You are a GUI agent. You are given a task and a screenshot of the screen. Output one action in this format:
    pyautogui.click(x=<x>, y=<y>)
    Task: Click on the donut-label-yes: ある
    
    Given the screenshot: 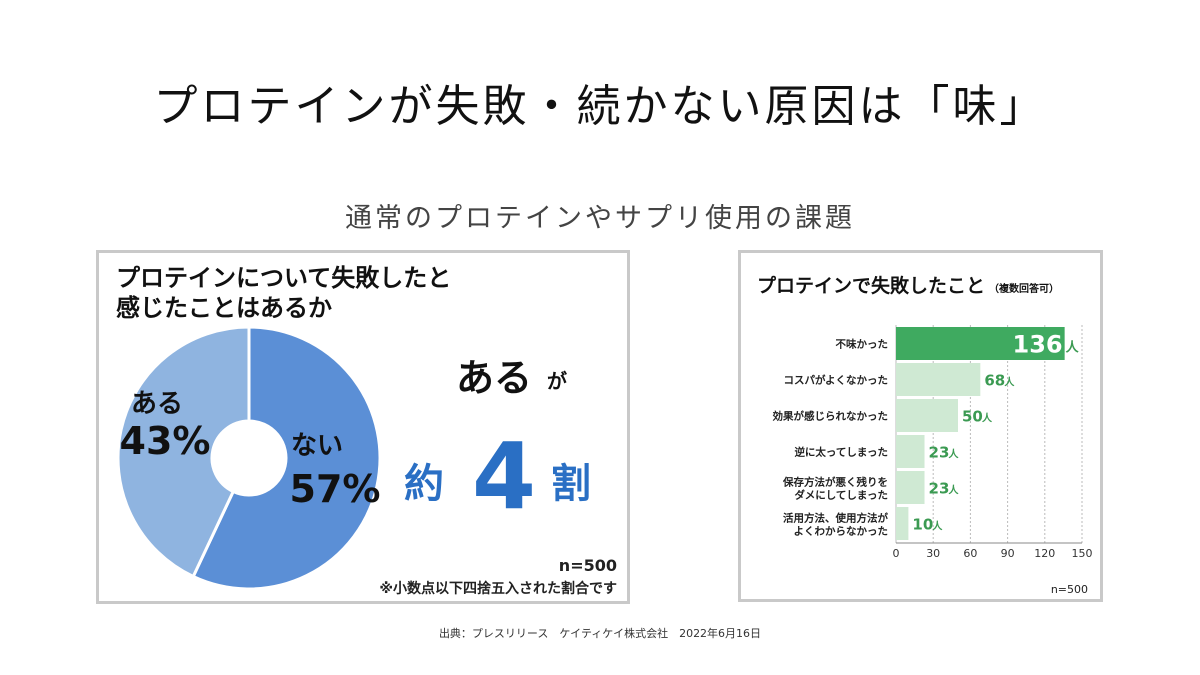 What is the action you would take?
    pyautogui.click(x=157, y=404)
    